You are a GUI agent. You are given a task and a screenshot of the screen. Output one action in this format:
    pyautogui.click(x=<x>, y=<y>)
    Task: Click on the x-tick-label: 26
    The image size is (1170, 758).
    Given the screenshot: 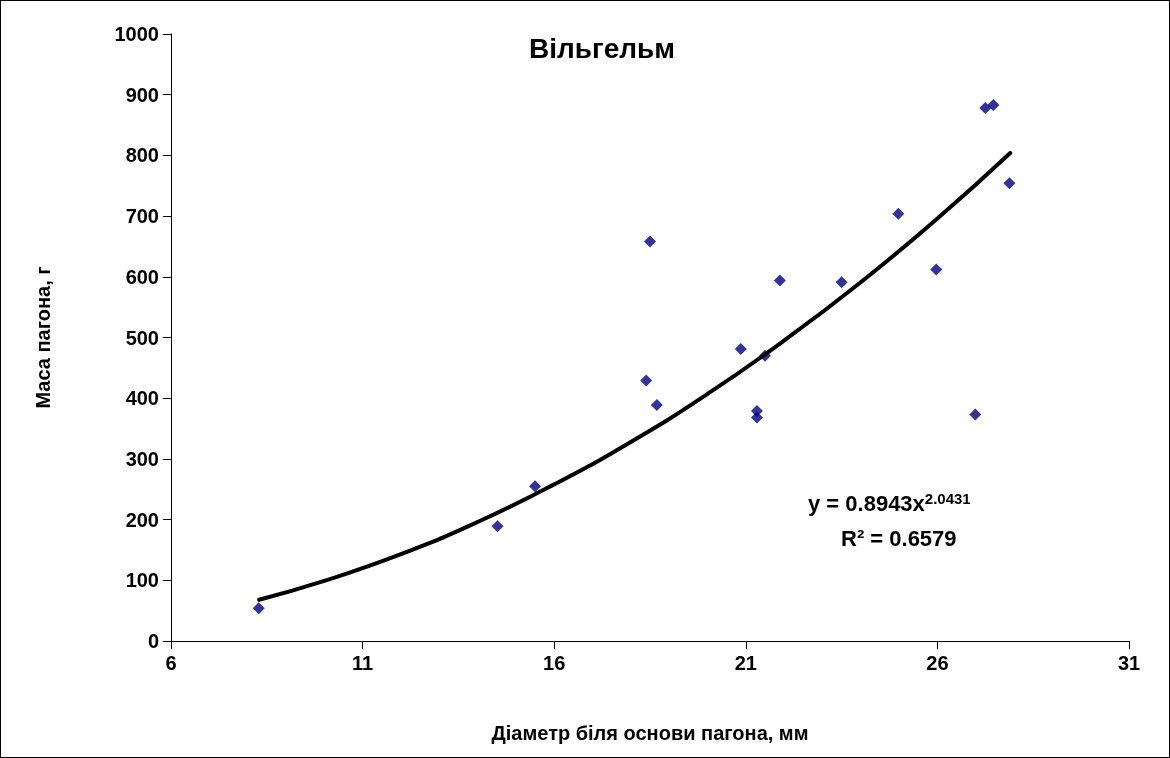 What is the action you would take?
    pyautogui.click(x=937, y=663)
    